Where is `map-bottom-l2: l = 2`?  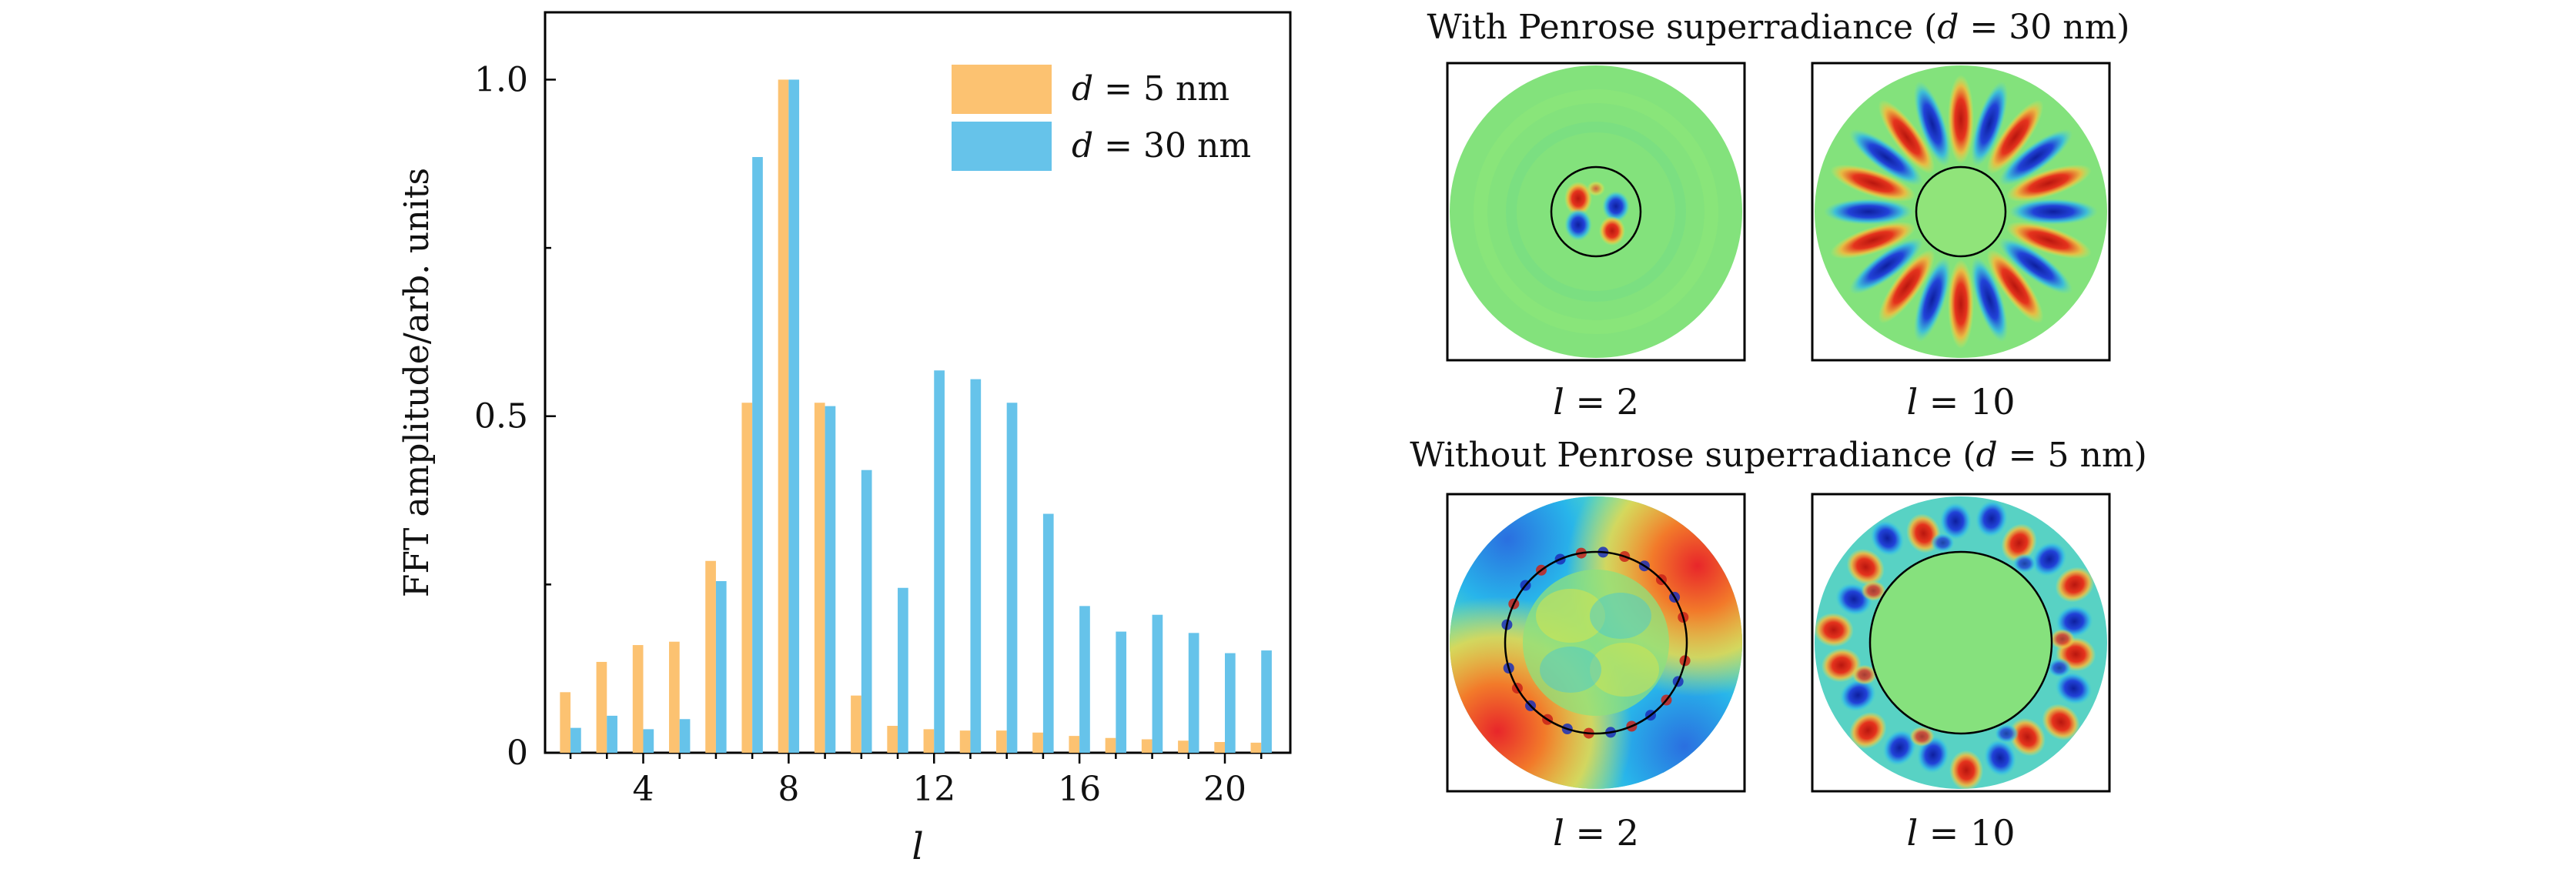
map-bottom-l2: l = 2 is located at coordinates (1596, 673).